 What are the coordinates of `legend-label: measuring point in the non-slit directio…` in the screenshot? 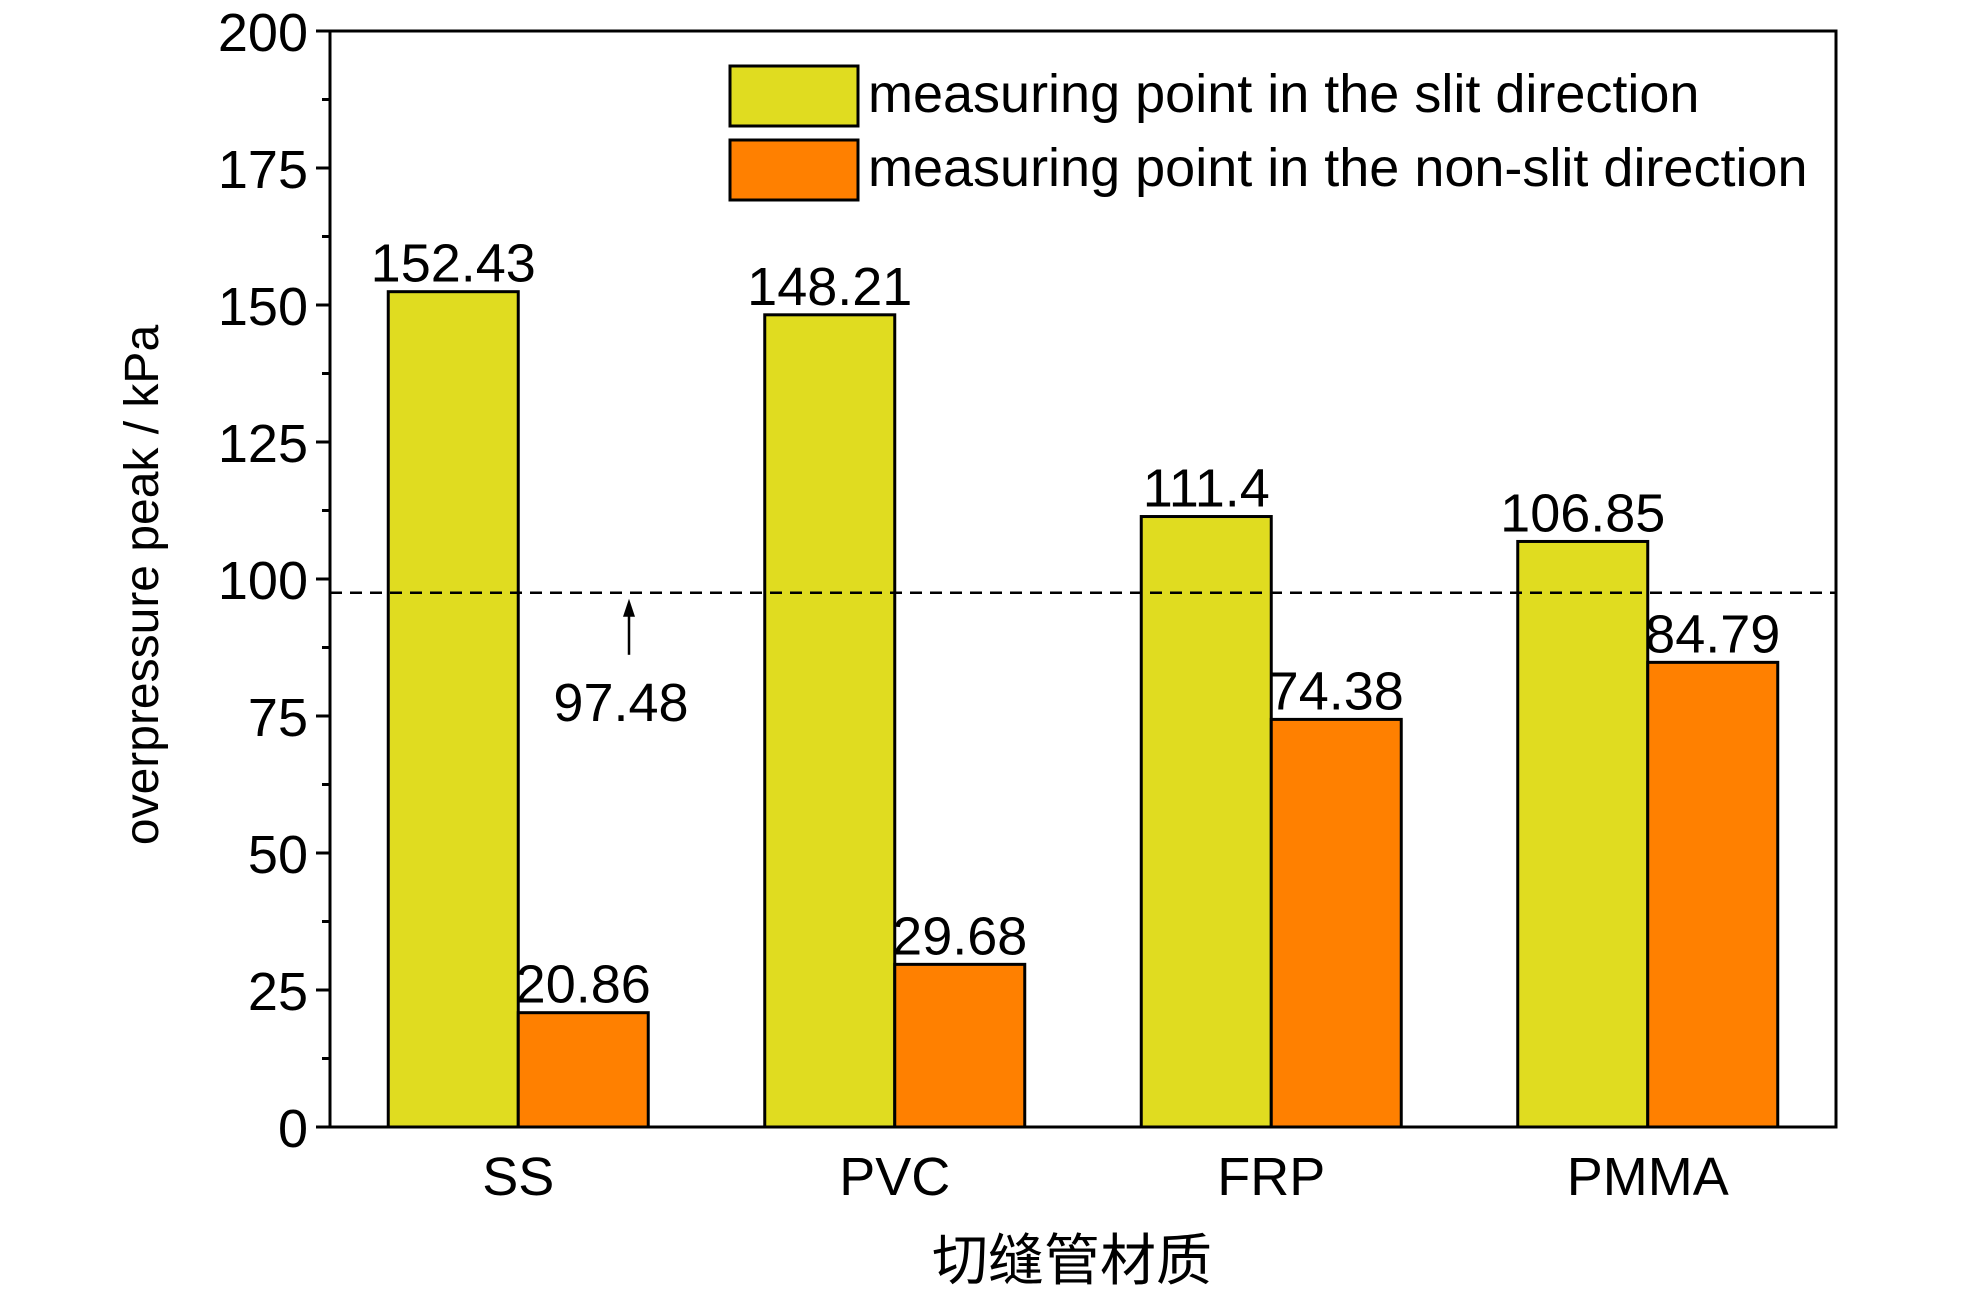 It's located at (1338, 168).